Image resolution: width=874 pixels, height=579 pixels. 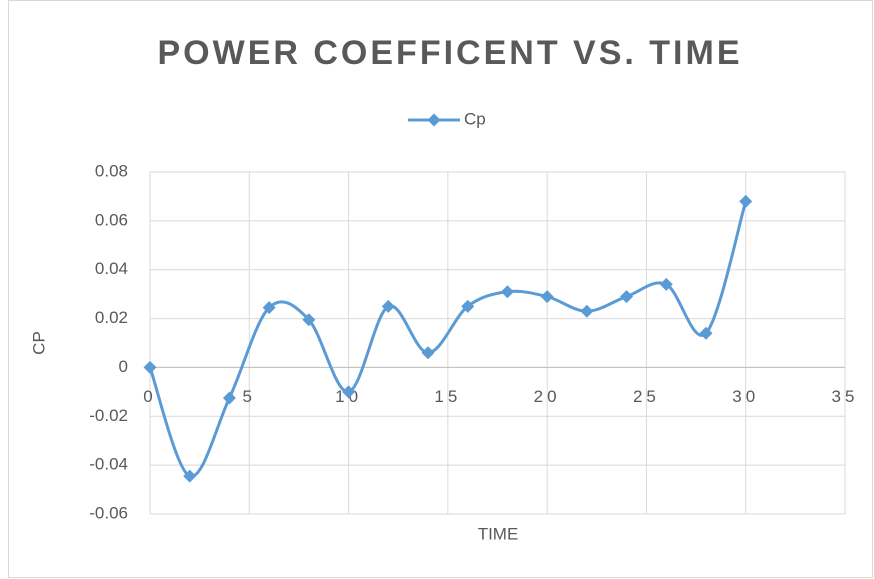 I want to click on y-tick-label: 0, so click(x=123, y=366).